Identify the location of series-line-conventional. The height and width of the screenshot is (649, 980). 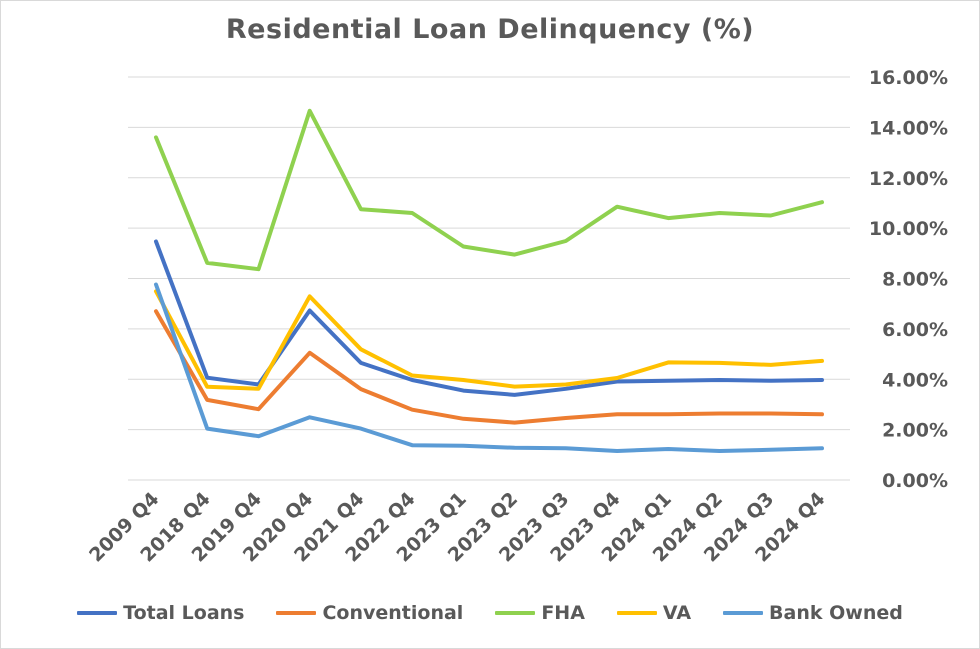
(489, 367).